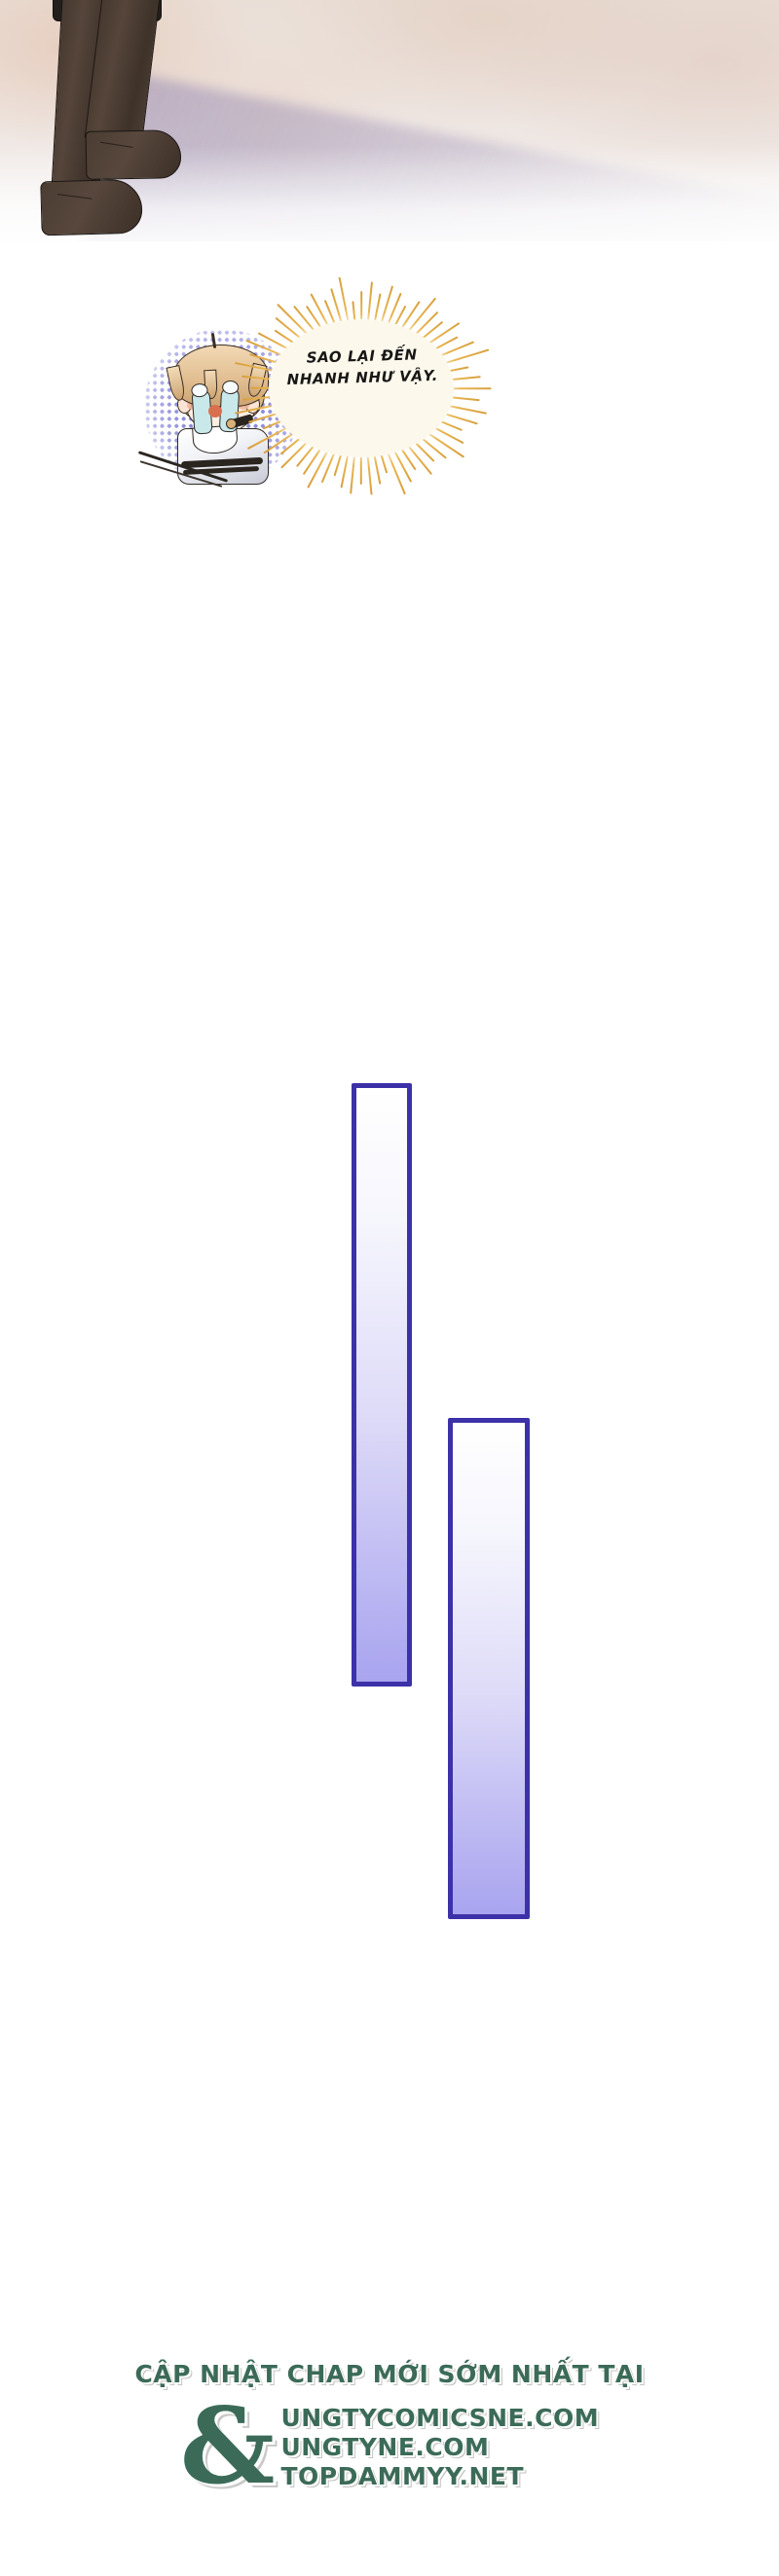  I want to click on gradient-bar-right, so click(489, 1668).